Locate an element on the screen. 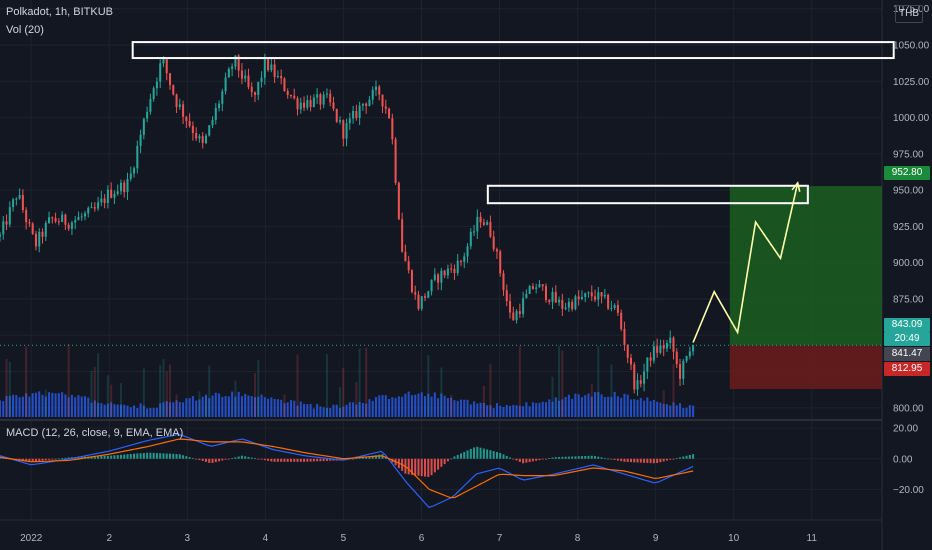 This screenshot has width=932, height=550. time-tick-label: 9 is located at coordinates (656, 538).